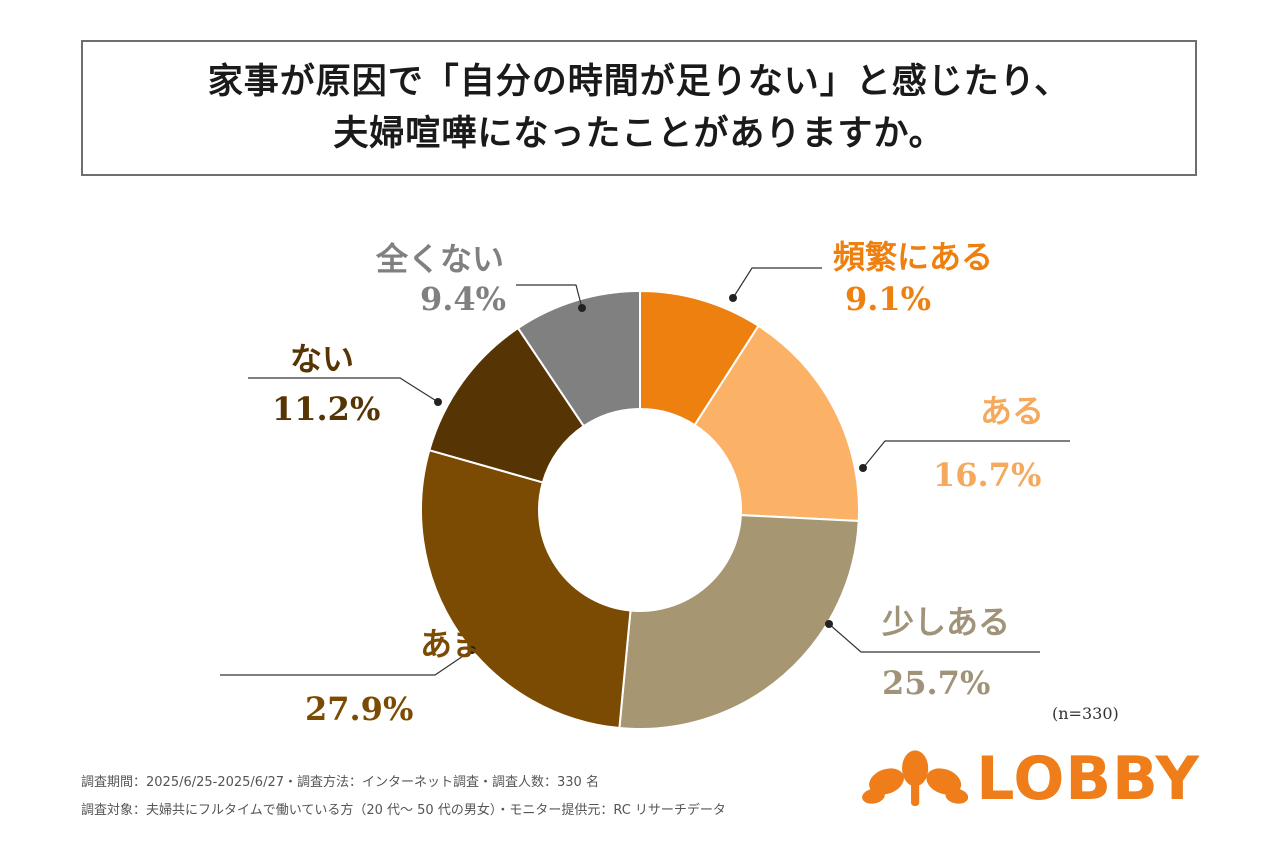 The width and height of the screenshot is (1280, 853). What do you see at coordinates (639, 133) in the screenshot?
I see `chart-title-line-2: 夫婦喧嘩になったことがありますか。` at bounding box center [639, 133].